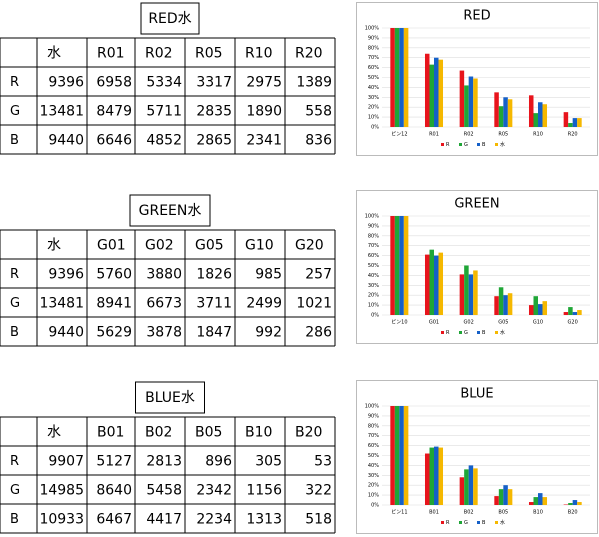  What do you see at coordinates (114, 141) in the screenshot?
I see `cell-value: 6646` at bounding box center [114, 141].